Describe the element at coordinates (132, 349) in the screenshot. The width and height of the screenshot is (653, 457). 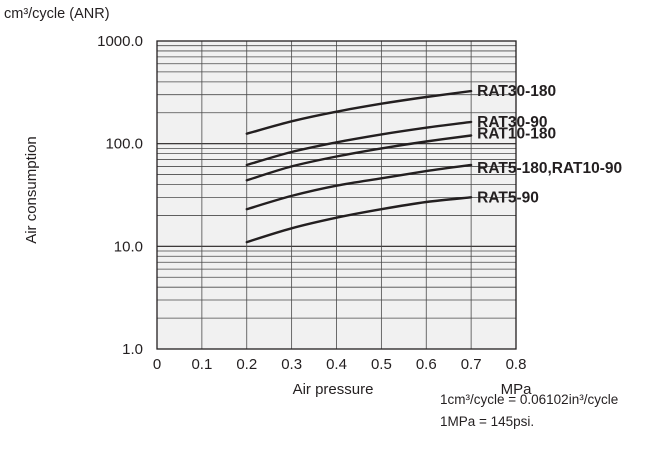
I see `y-tick-label: 1.0` at that location.